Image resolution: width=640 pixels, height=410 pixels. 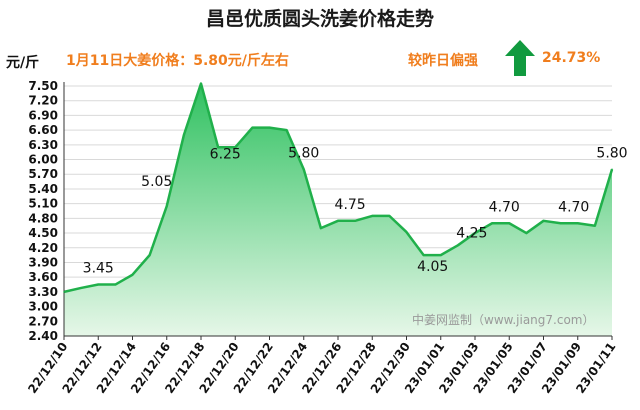 I want to click on up-arrow-icon, so click(x=520, y=58).